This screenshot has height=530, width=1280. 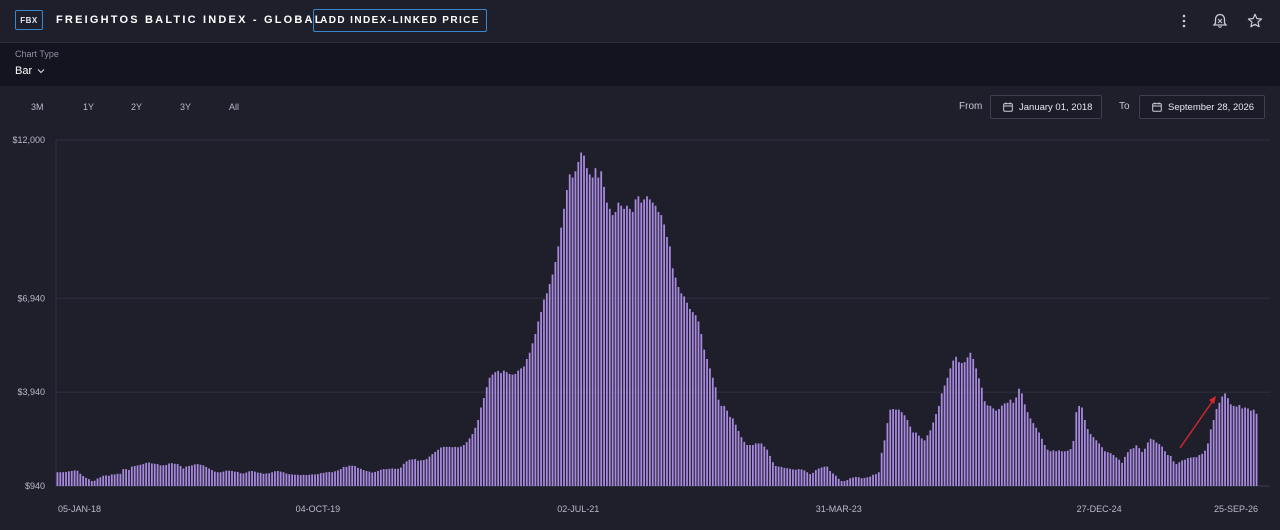 What do you see at coordinates (1220, 21) in the screenshot?
I see `alert-bell-icon` at bounding box center [1220, 21].